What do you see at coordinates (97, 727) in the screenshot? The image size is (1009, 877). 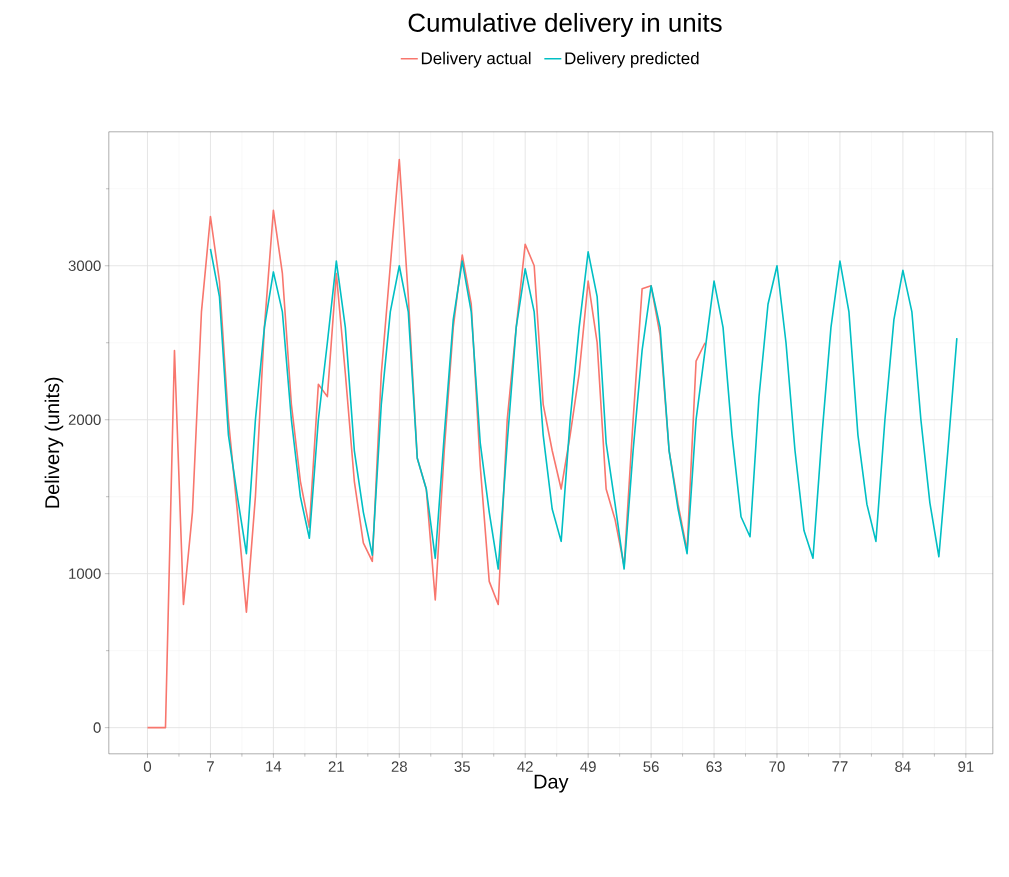 I see `y-tick-label: 0` at bounding box center [97, 727].